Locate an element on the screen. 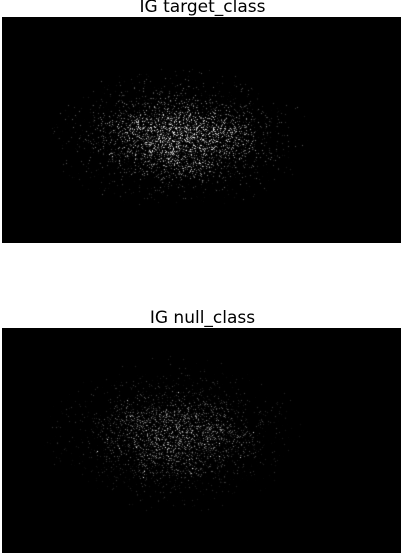 The width and height of the screenshot is (405, 554). panel-title-null-class: IG null_class is located at coordinates (202, 318).